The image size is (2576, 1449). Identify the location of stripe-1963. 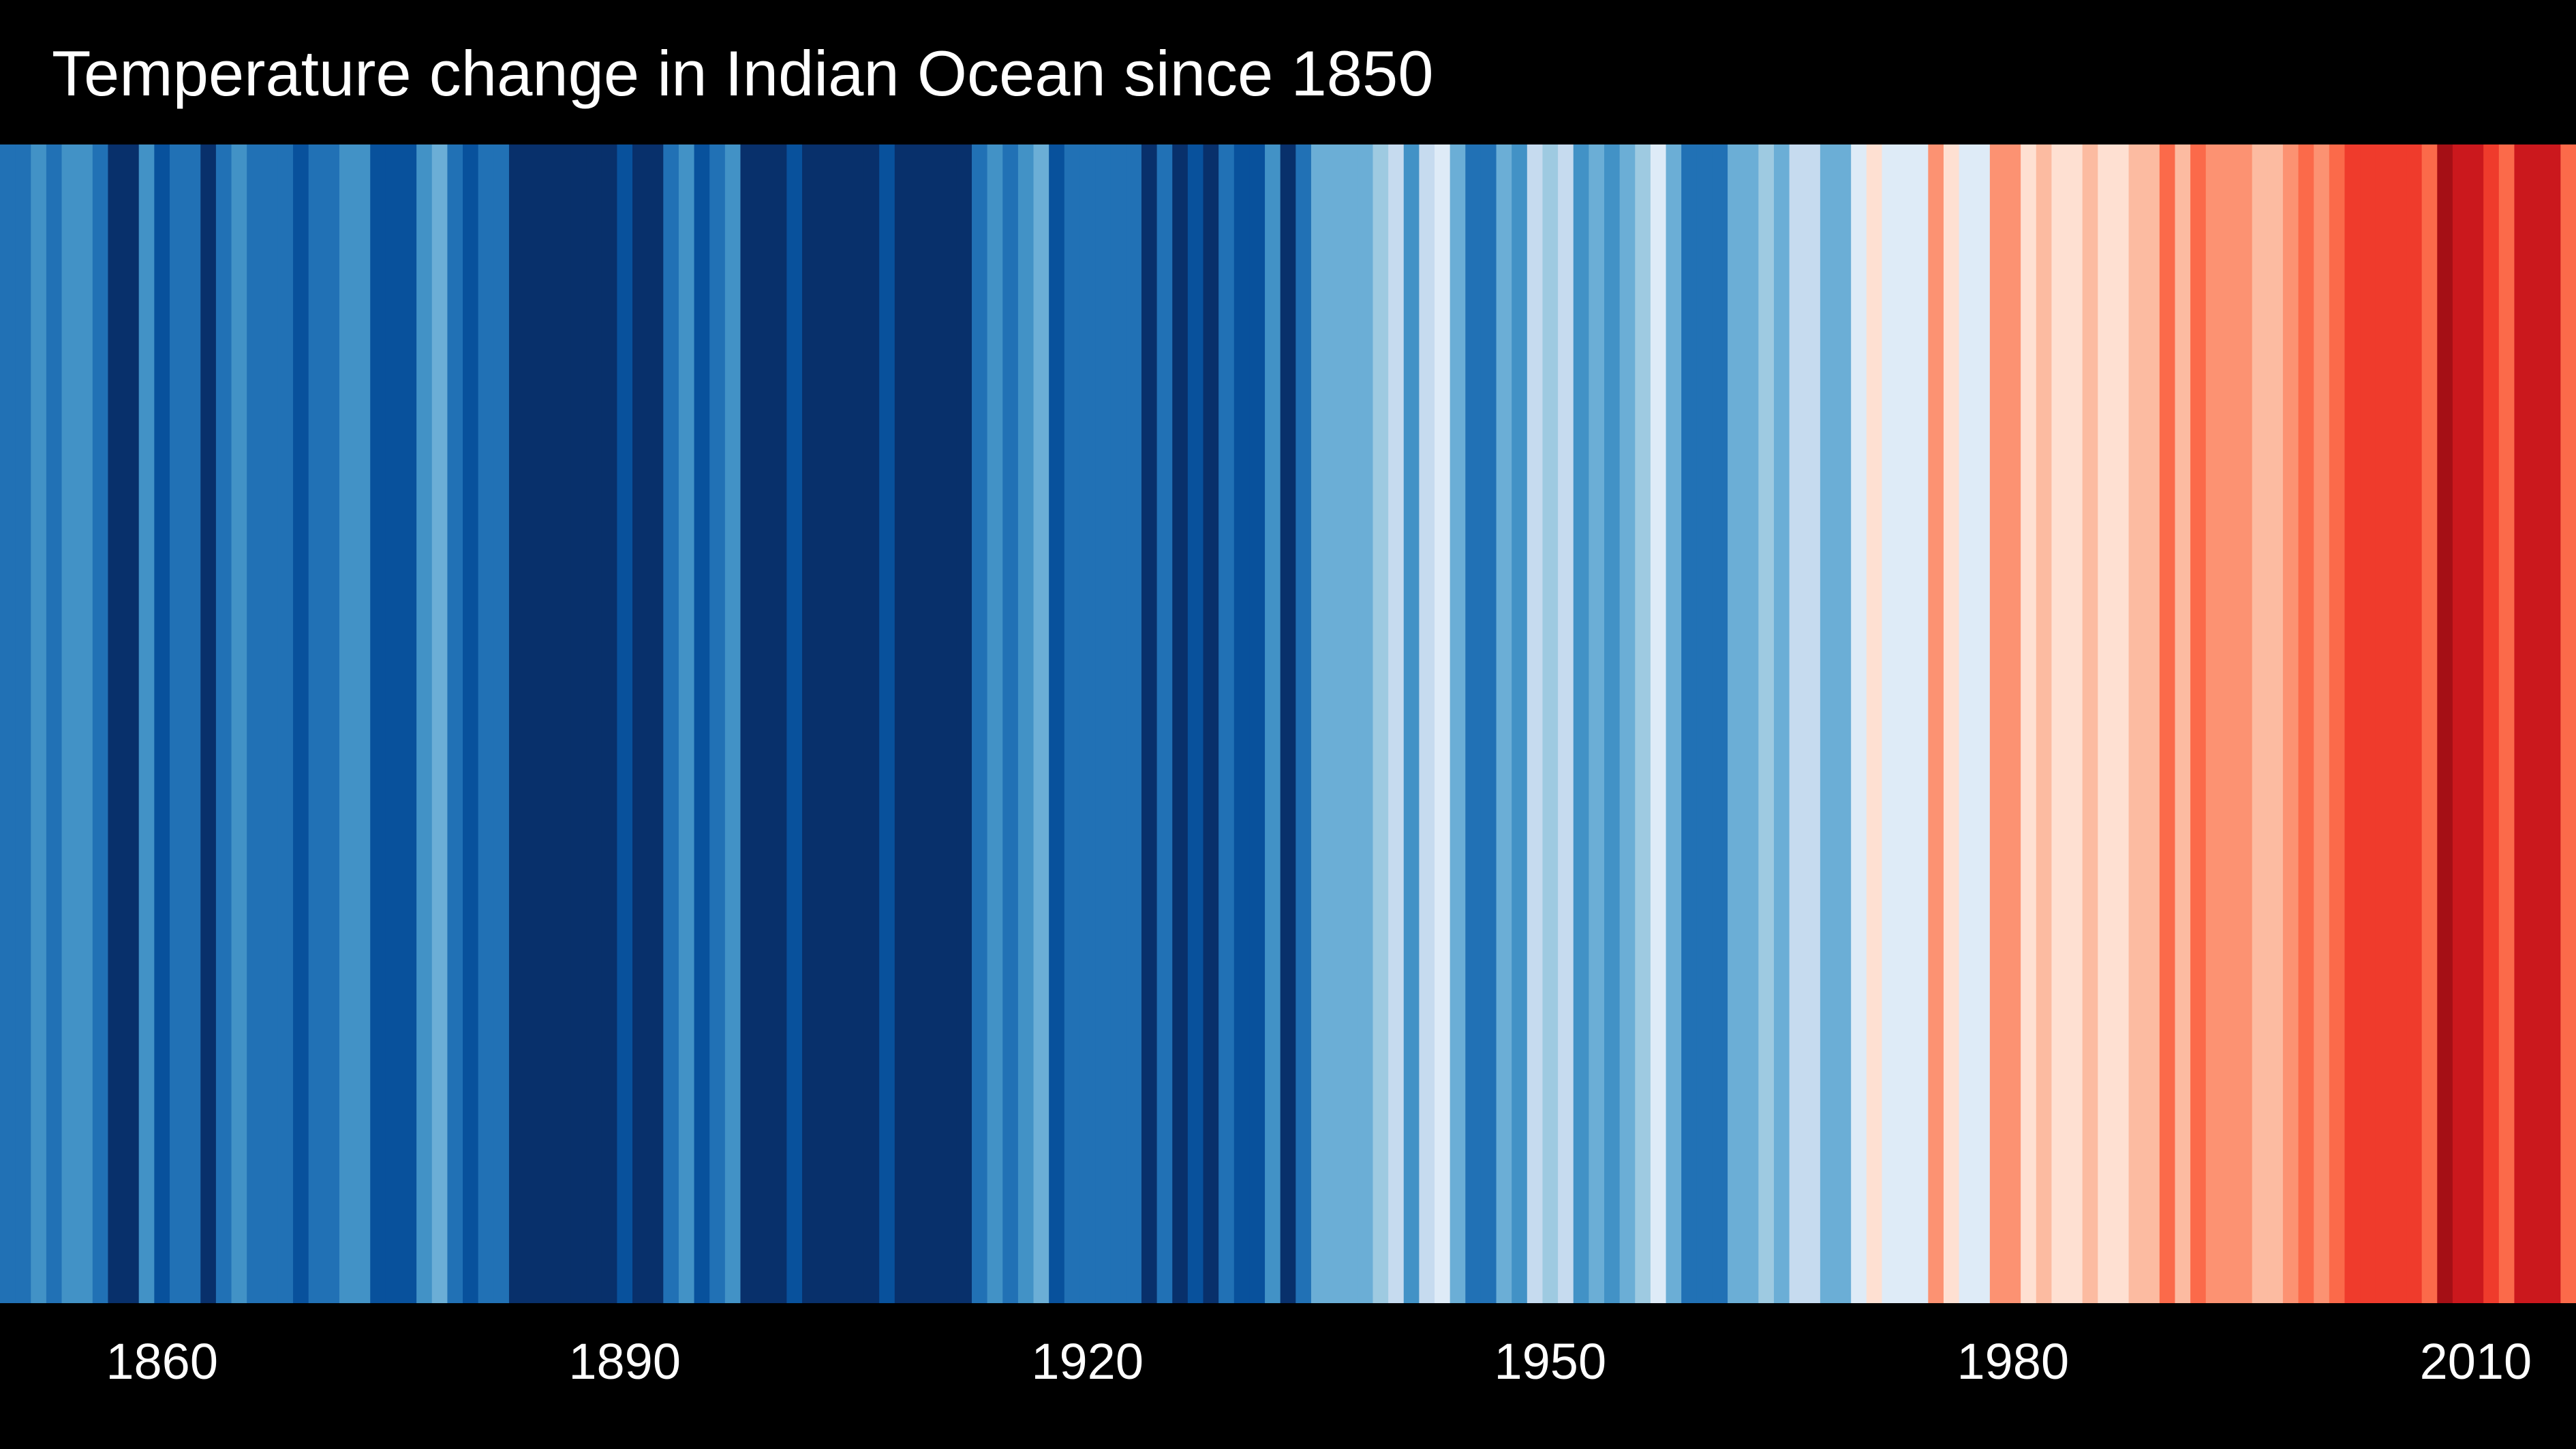
(1751, 723).